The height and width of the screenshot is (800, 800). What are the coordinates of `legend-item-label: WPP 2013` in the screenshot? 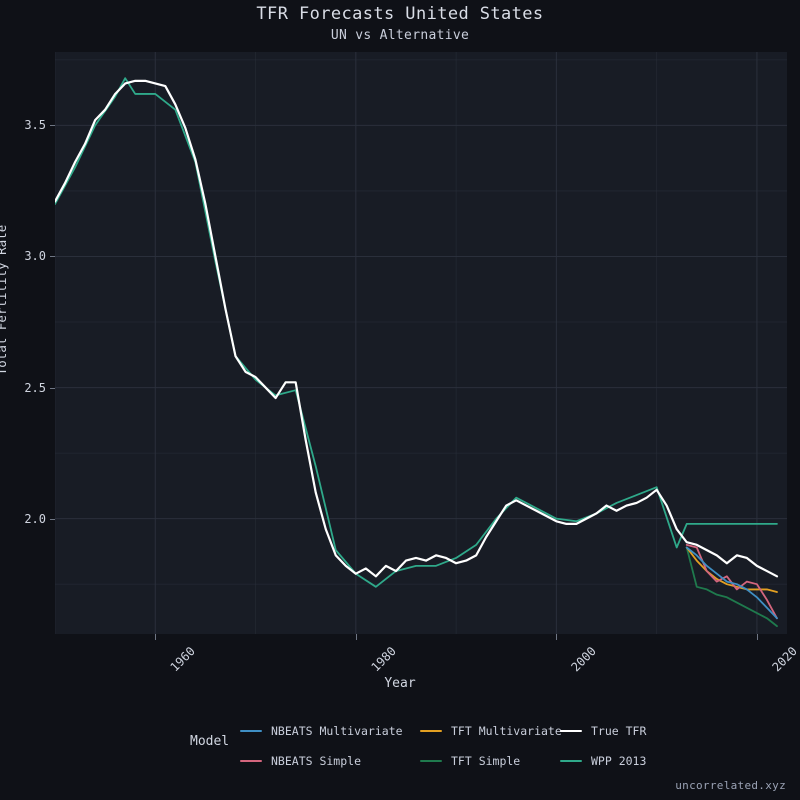 It's located at (619, 761).